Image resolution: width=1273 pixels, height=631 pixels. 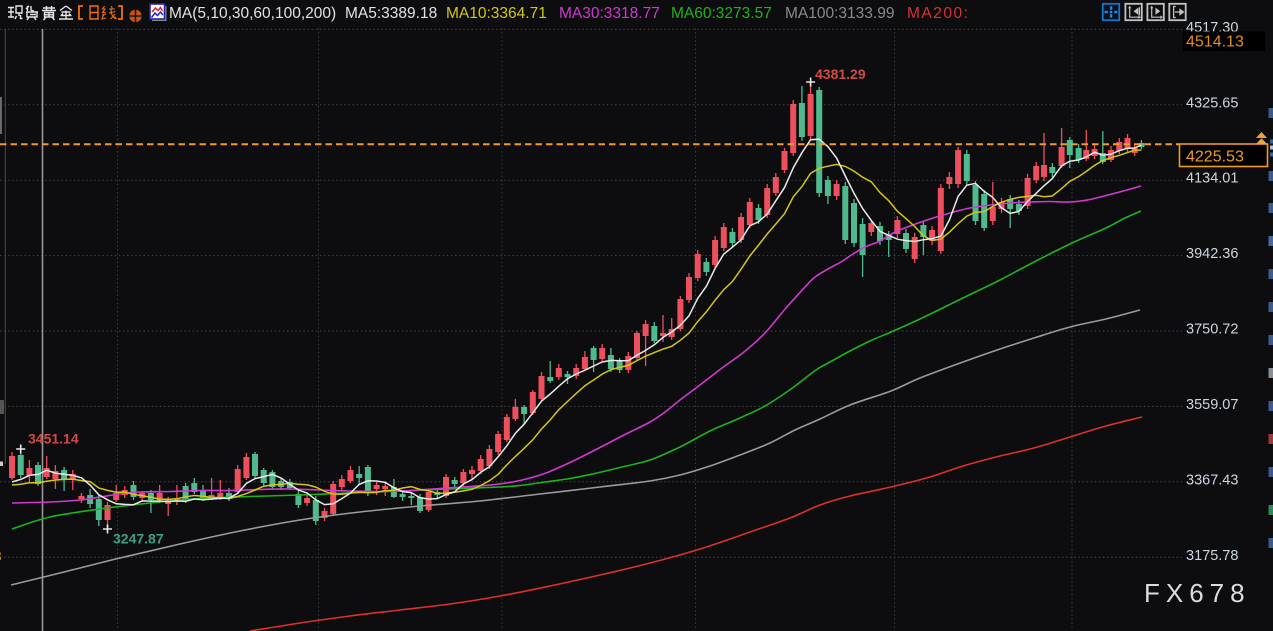 I want to click on svg-text: 3, so click(x=1, y=556).